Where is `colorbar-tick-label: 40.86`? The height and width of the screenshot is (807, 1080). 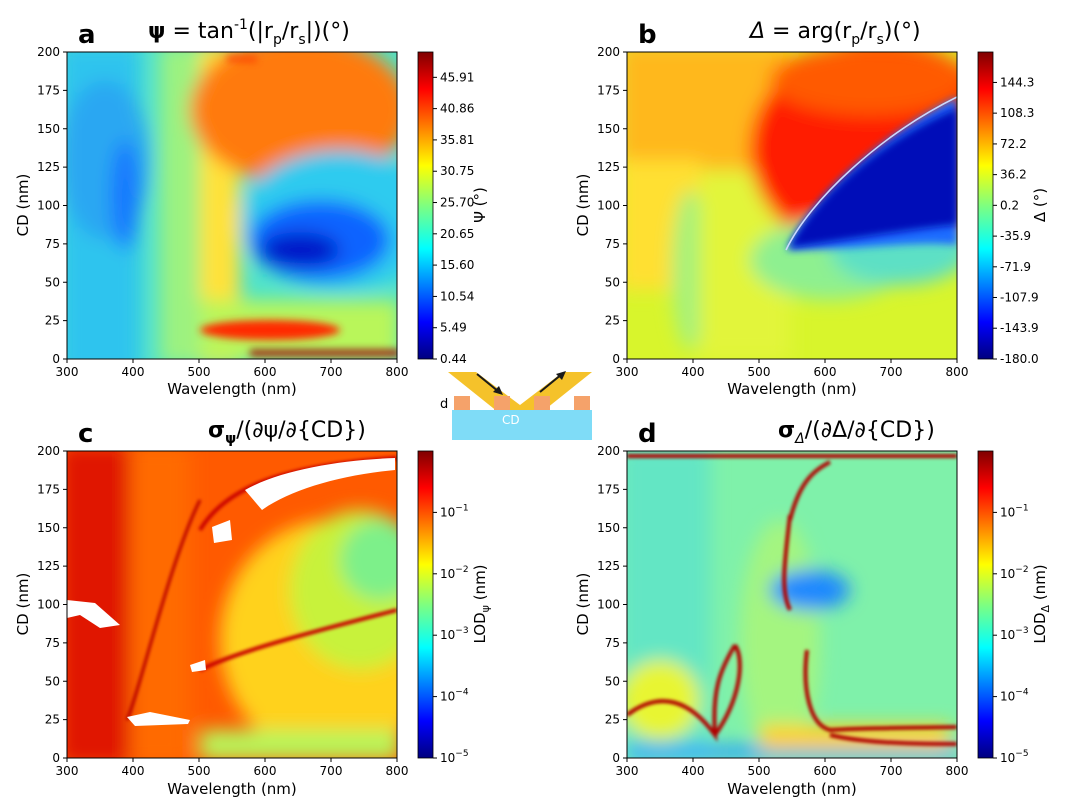
colorbar-tick-label: 40.86 is located at coordinates (457, 109).